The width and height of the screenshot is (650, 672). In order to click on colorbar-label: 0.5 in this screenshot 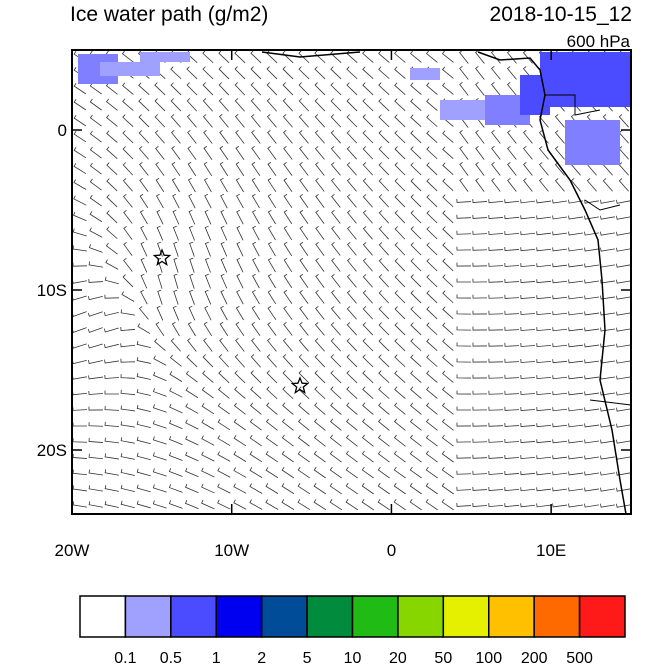, I will do `click(171, 658)`.